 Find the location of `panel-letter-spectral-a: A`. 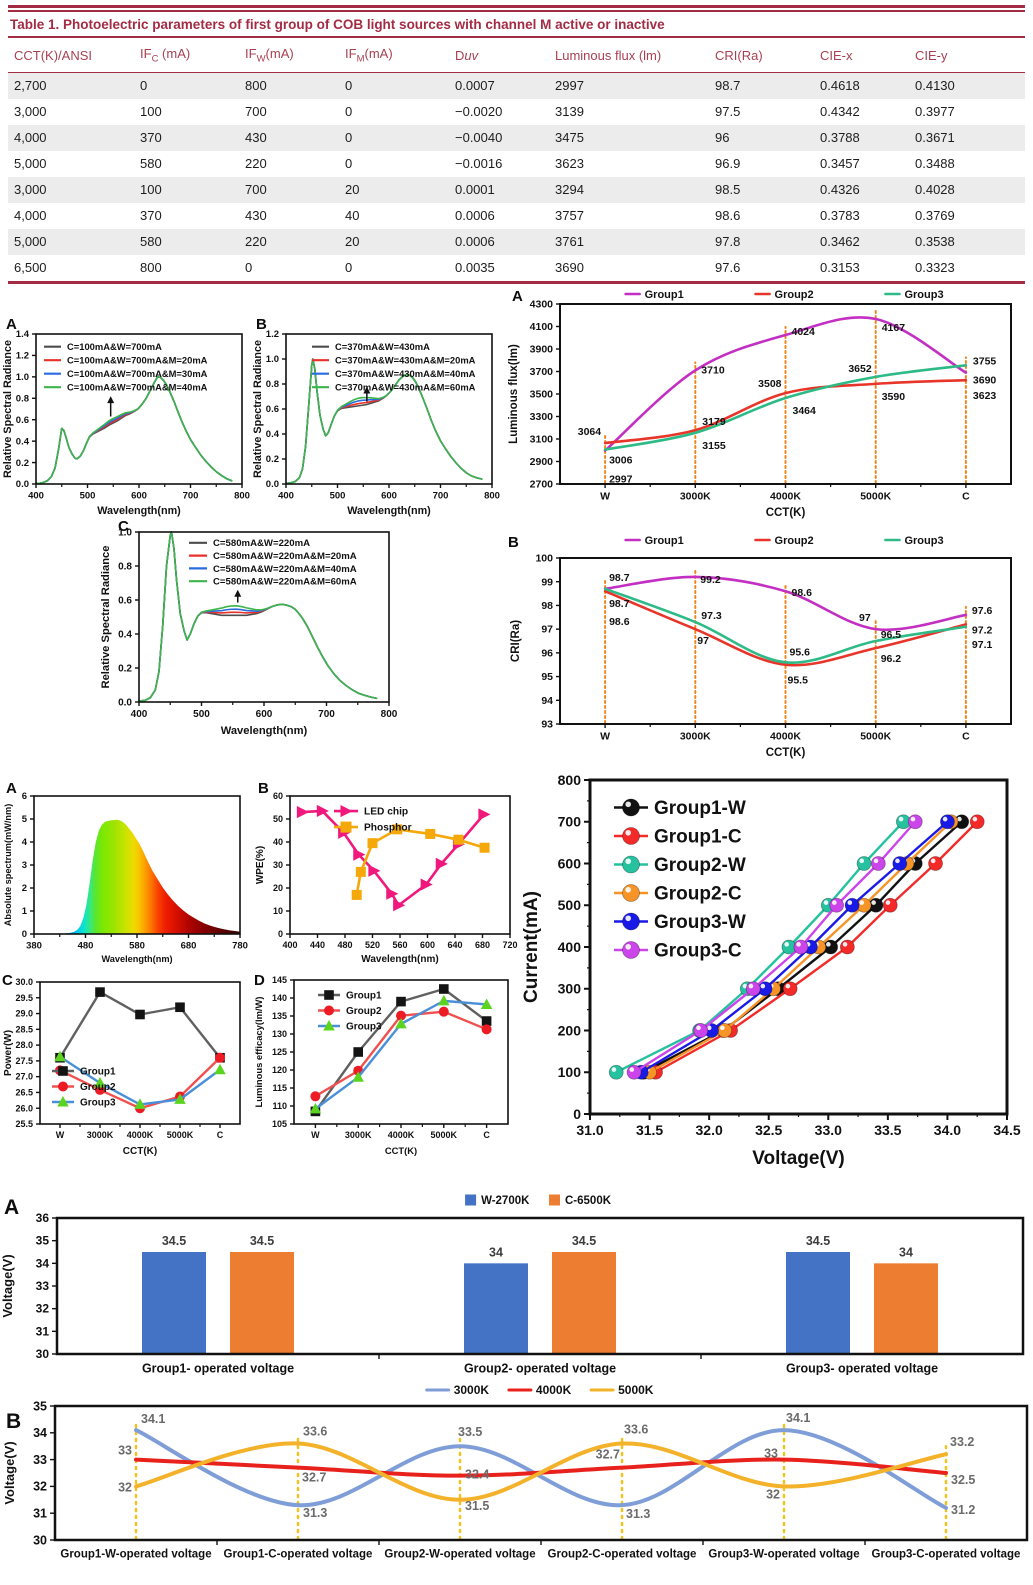

panel-letter-spectral-a: A is located at coordinates (11, 324).